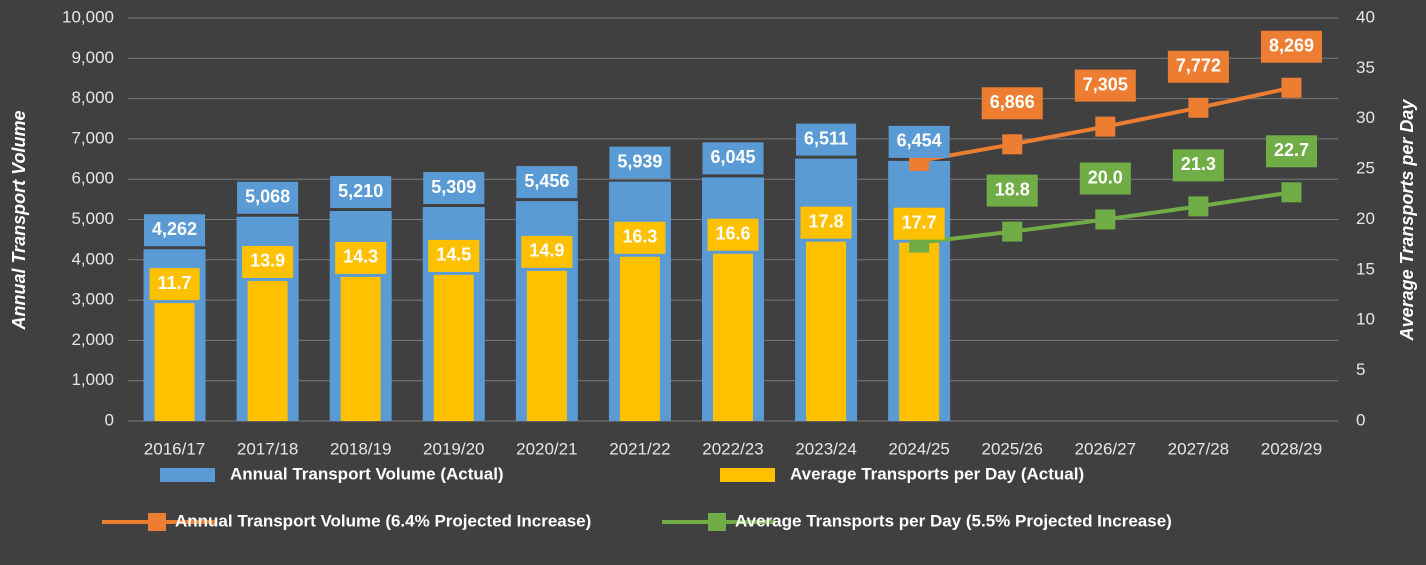 The width and height of the screenshot is (1426, 565). I want to click on data-label-text: 21.3, so click(1198, 164).